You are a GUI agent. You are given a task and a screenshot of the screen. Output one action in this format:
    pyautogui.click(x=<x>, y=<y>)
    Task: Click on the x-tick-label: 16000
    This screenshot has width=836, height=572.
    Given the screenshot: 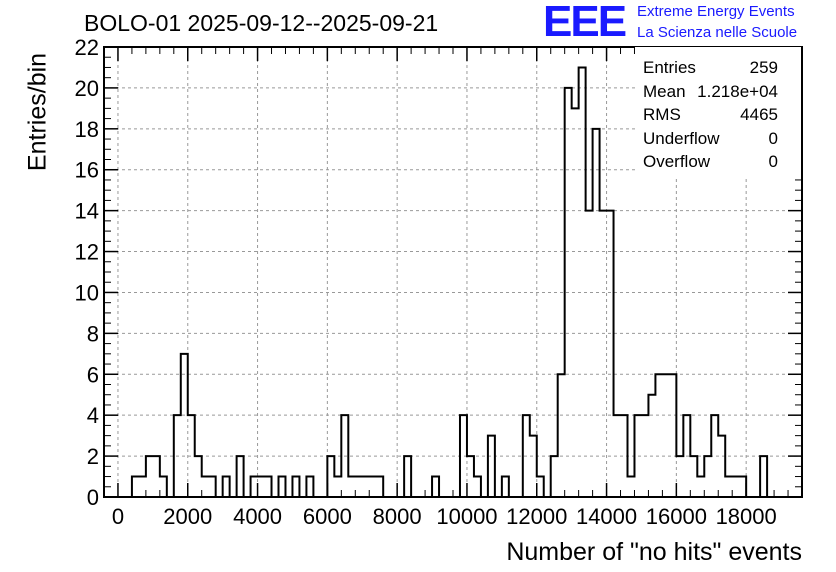 What is the action you would take?
    pyautogui.click(x=676, y=516)
    